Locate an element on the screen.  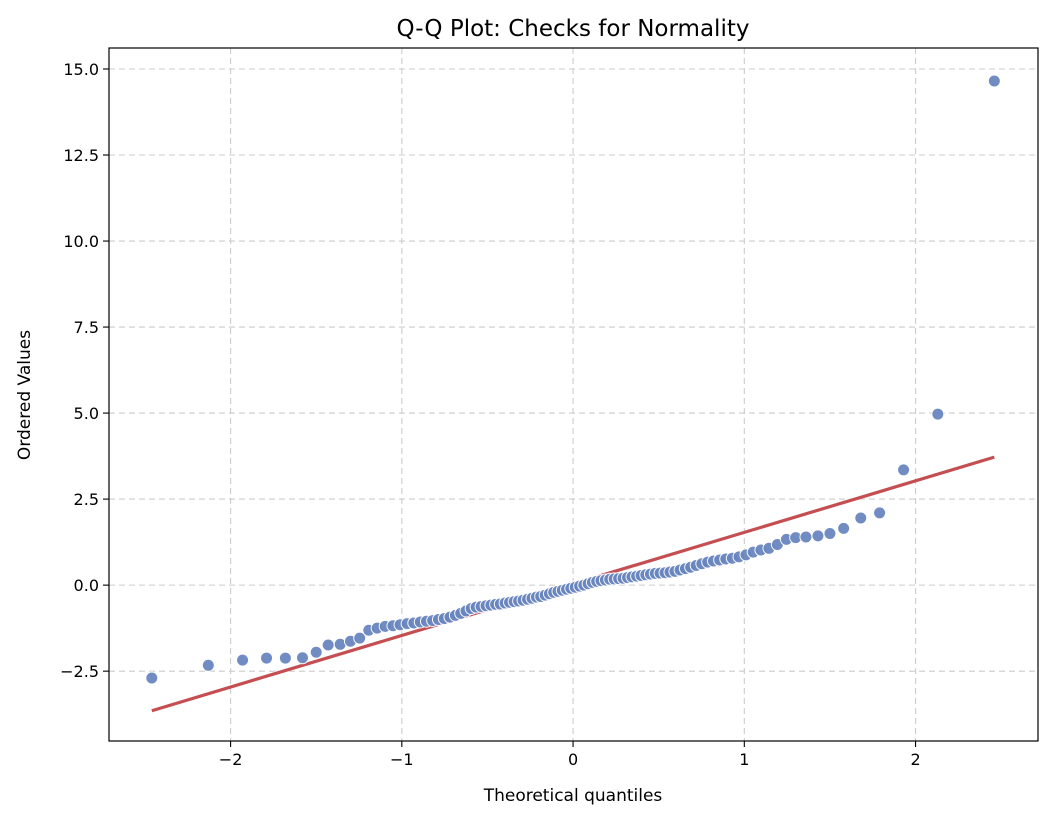
y-axis-label: Ordered Values is located at coordinates (25, 395).